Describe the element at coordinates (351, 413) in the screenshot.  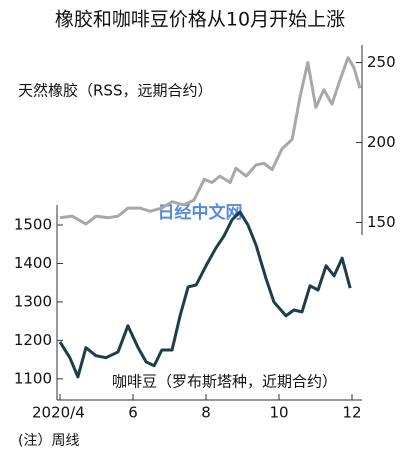
I see `x-tick-label: 12` at that location.